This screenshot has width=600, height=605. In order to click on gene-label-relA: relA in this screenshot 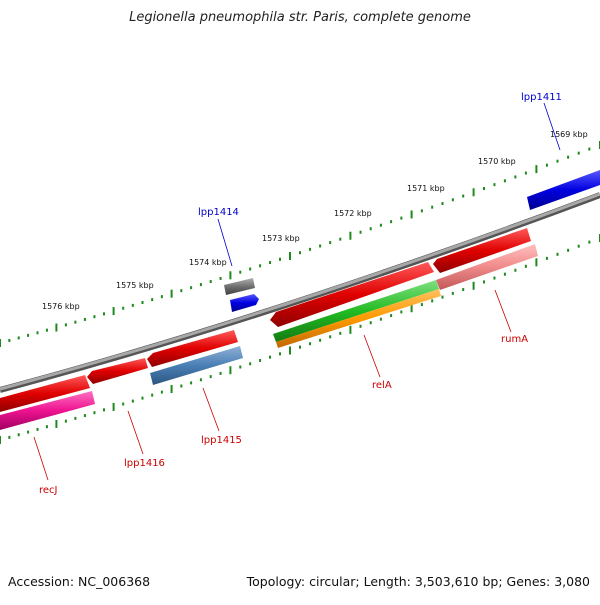, I will do `click(382, 385)`.